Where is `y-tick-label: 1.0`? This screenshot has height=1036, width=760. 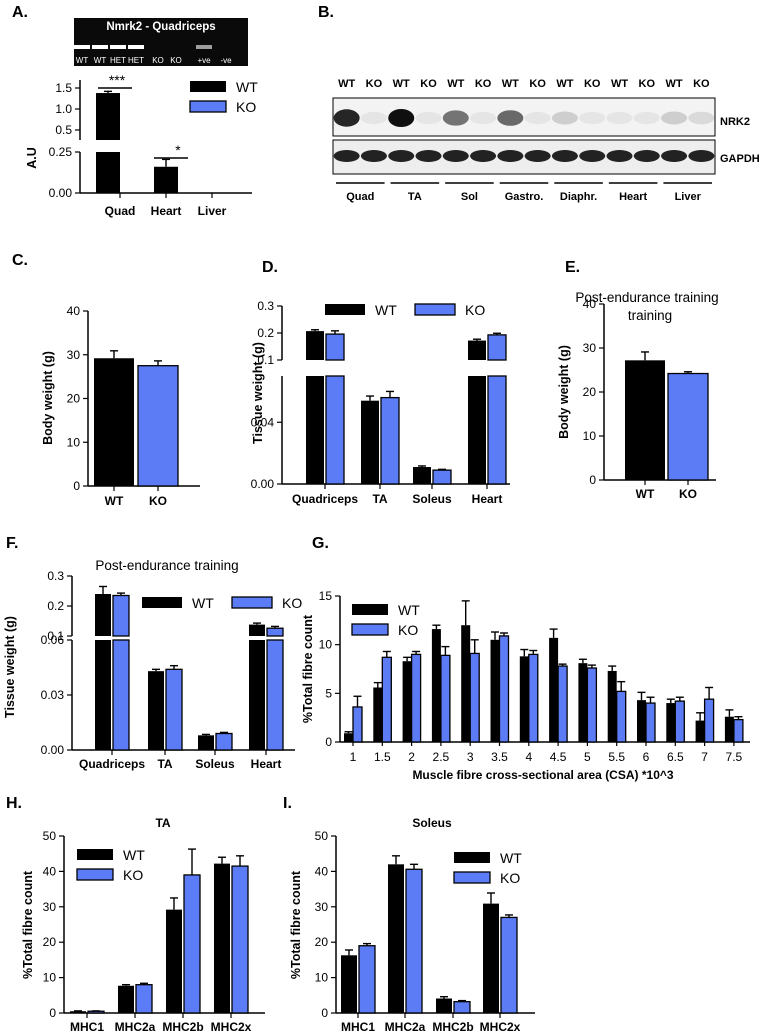
y-tick-label: 1.0 is located at coordinates (63, 109).